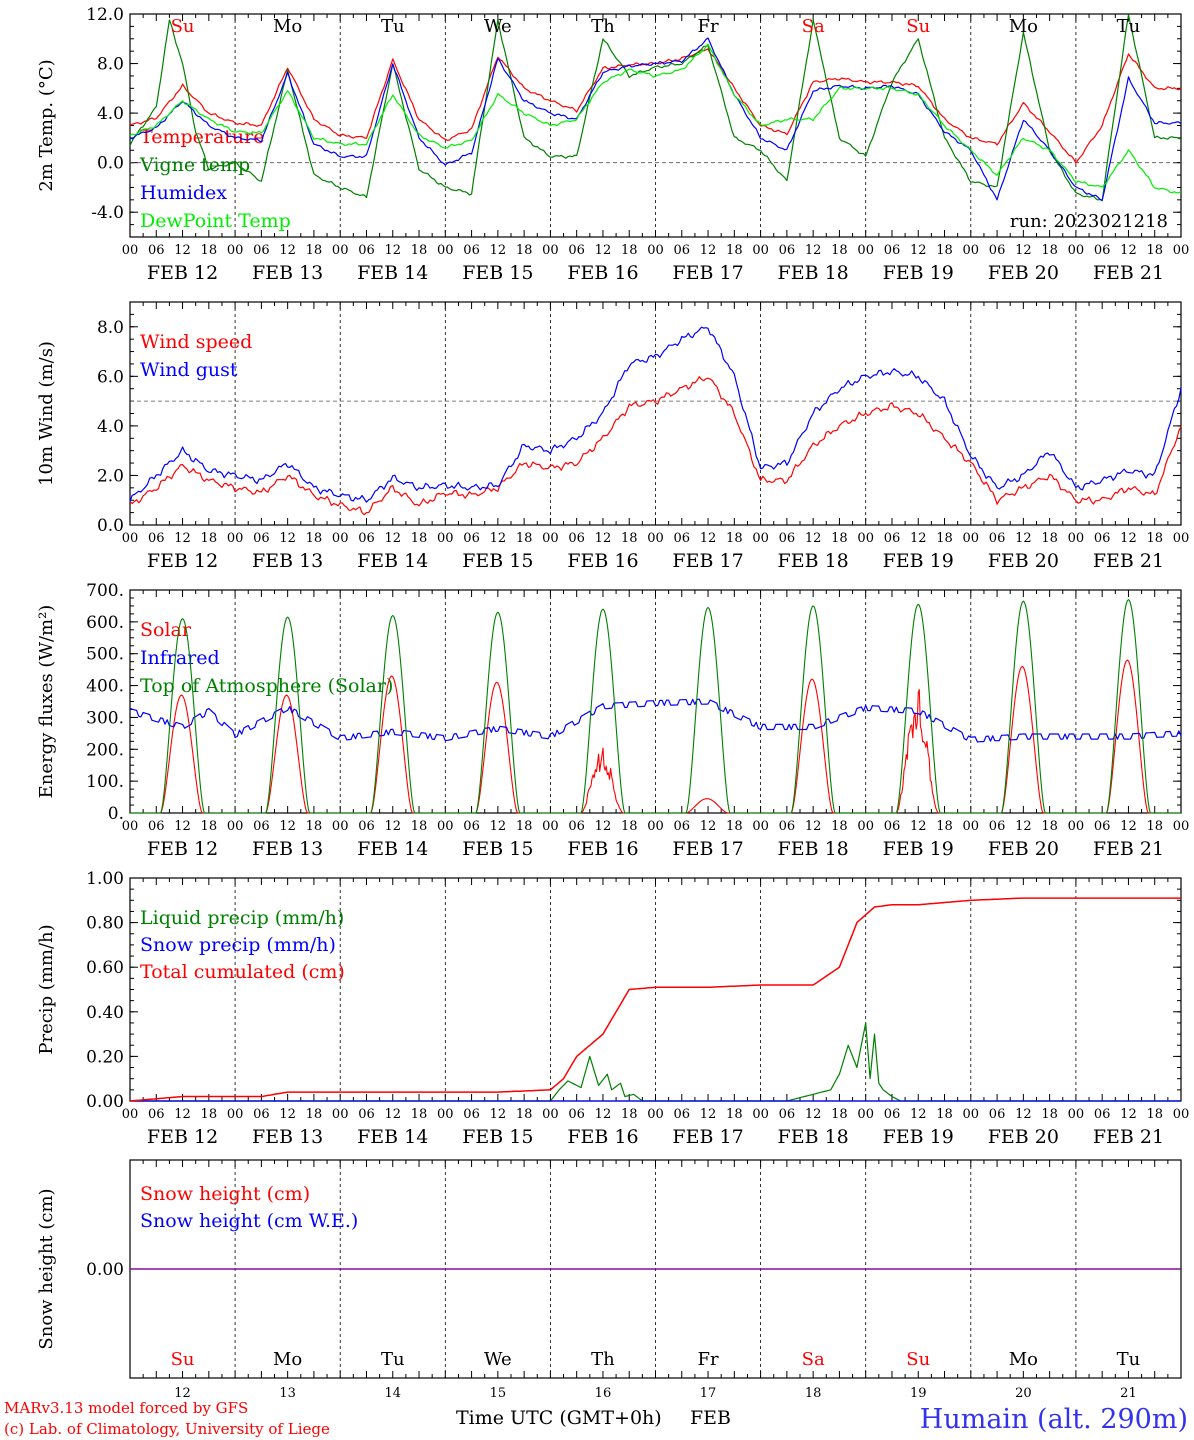 The image size is (1194, 1440). I want to click on x-date-label: FEB 15, so click(497, 561).